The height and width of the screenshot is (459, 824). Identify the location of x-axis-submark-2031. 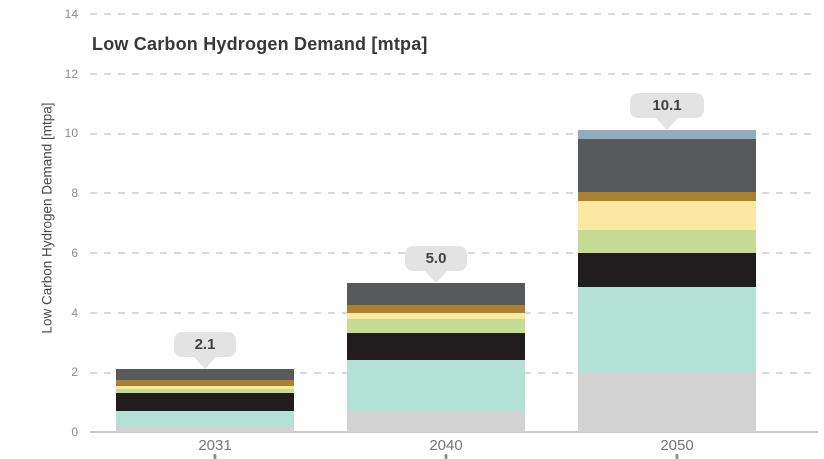
(215, 456).